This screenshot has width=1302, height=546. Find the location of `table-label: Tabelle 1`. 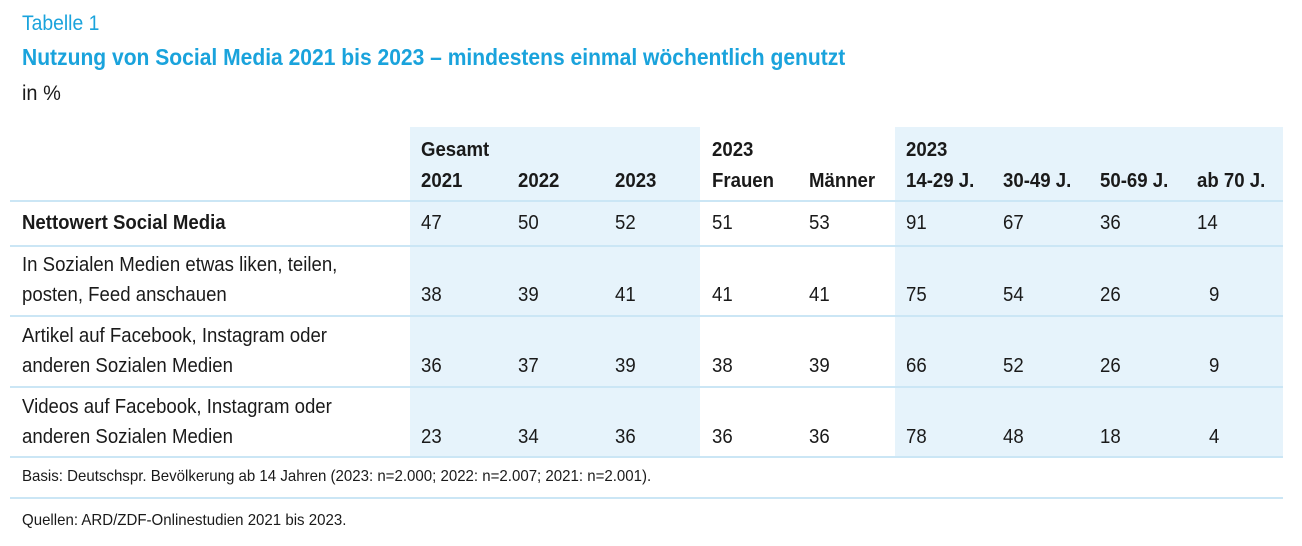

table-label: Tabelle 1 is located at coordinates (61, 23).